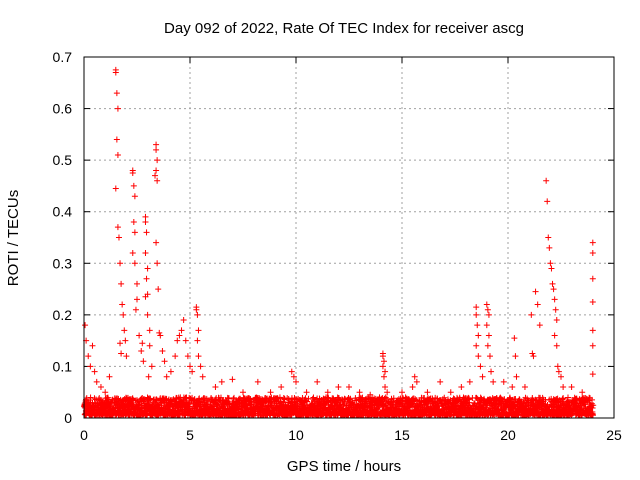 The width and height of the screenshot is (640, 480). What do you see at coordinates (13, 238) in the screenshot?
I see `y-axis-title: ROTI / TECUs` at bounding box center [13, 238].